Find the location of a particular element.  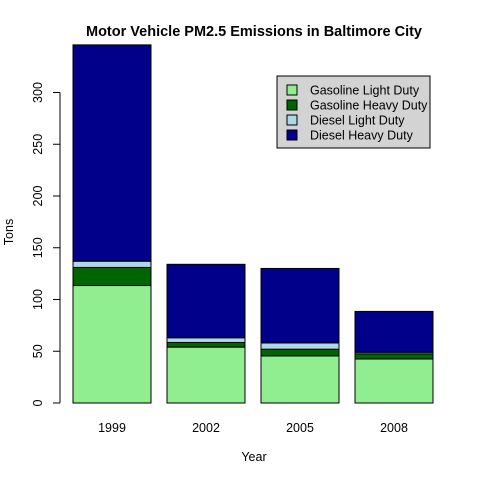

y-tick-label: 250 is located at coordinates (38, 144).